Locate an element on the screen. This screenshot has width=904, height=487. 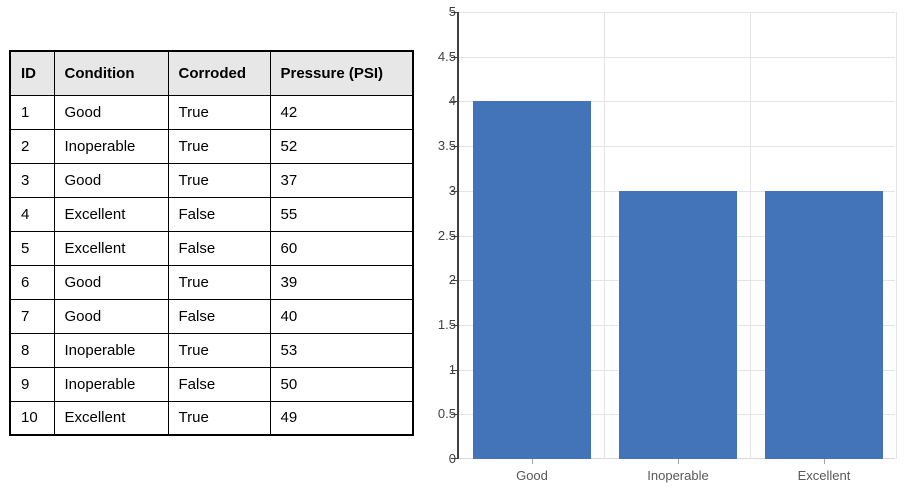
table-cell: 37 is located at coordinates (341, 180).